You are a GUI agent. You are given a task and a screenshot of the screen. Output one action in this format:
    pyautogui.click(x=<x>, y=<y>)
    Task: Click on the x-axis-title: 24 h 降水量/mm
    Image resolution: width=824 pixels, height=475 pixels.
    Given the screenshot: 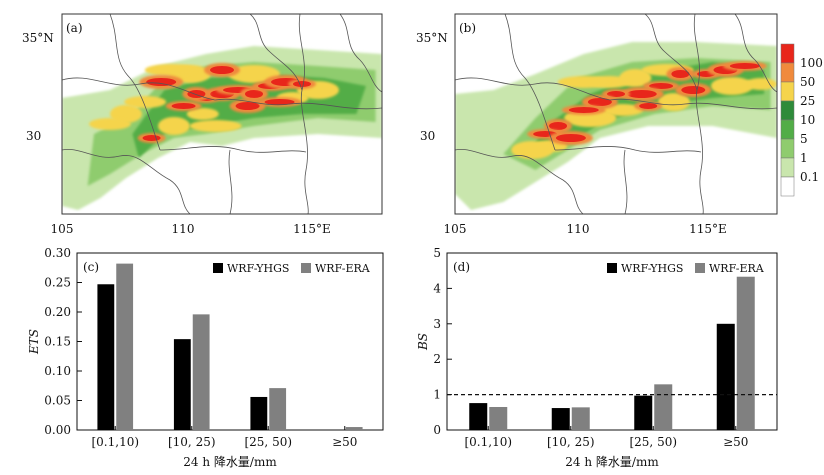 What is the action you would take?
    pyautogui.click(x=230, y=462)
    